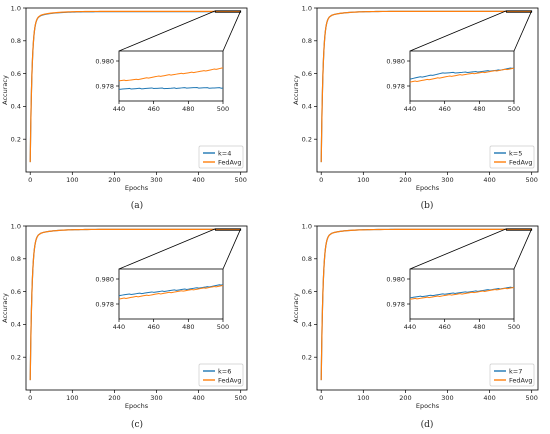 Image resolution: width=550 pixels, height=434 pixels. I want to click on subfigure-caption: (c), so click(137, 424).